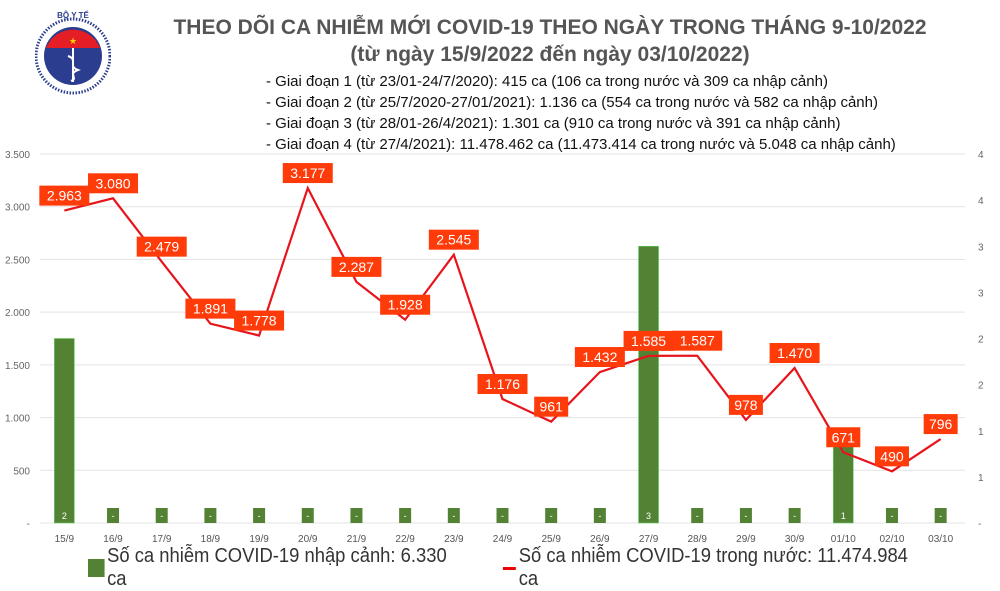  Describe the element at coordinates (21, 471) in the screenshot. I see `left-axis-tick: 500` at that location.